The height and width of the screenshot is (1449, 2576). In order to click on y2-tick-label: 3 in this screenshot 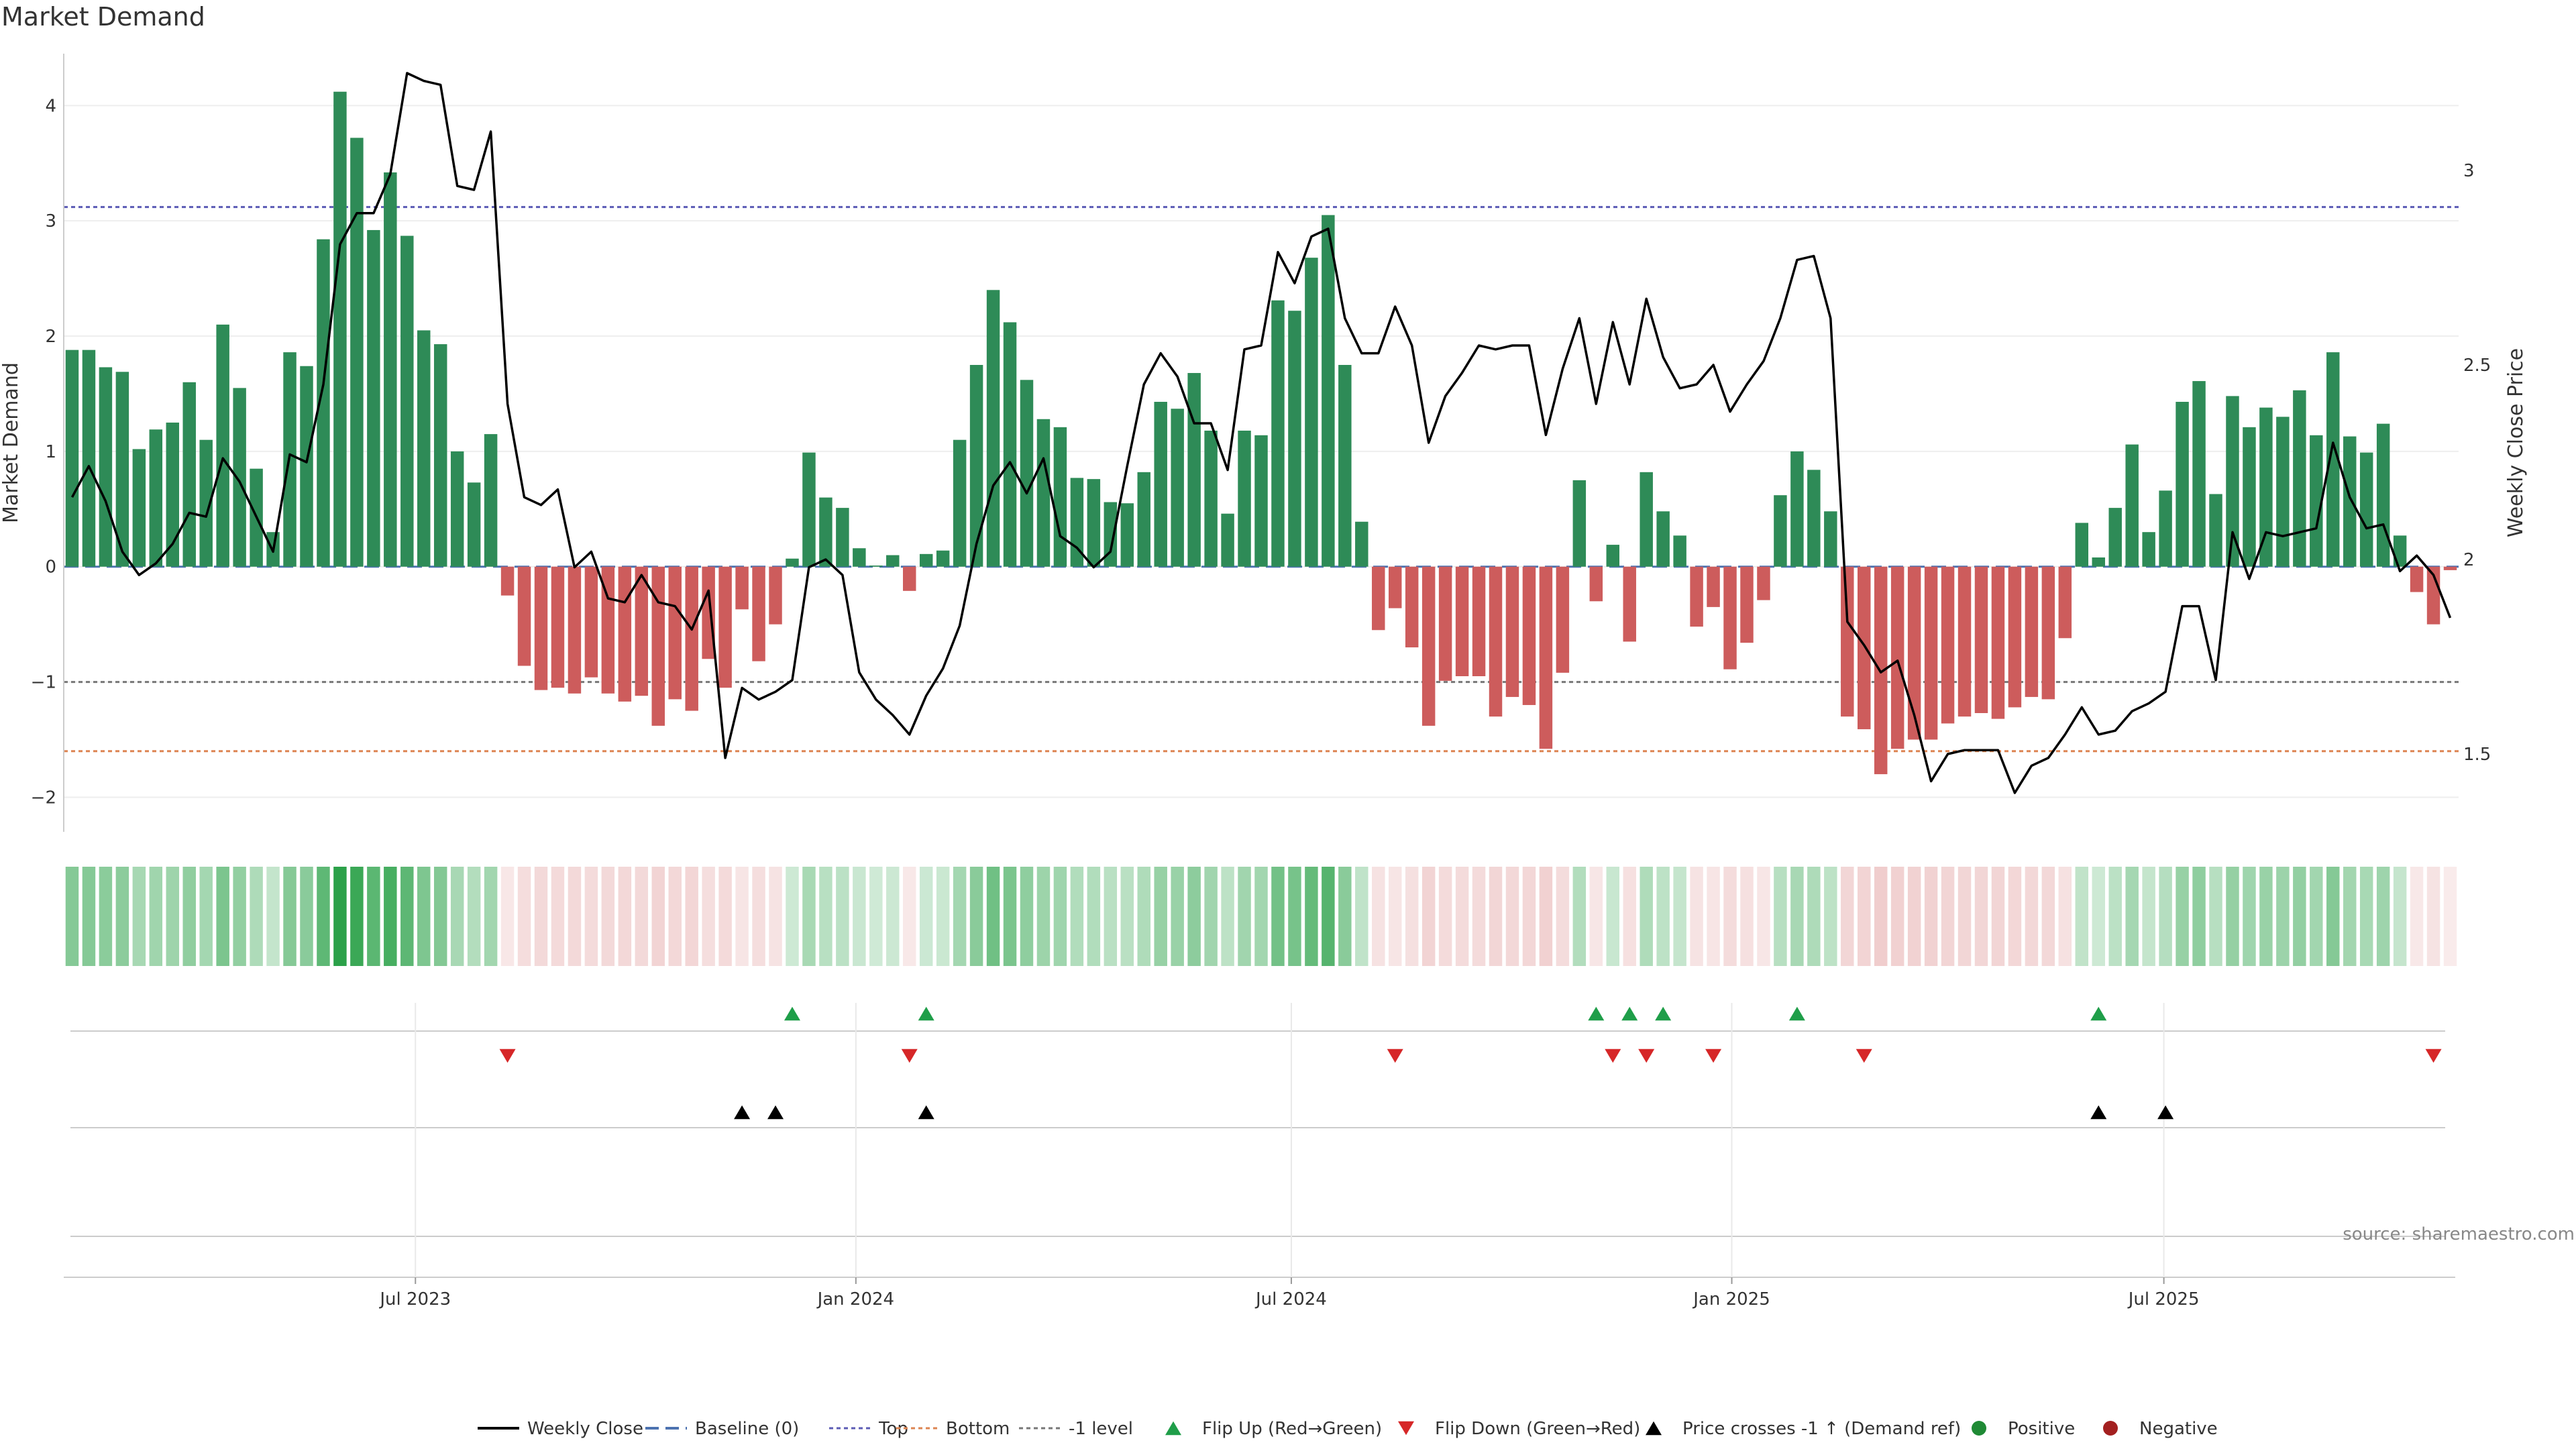, I will do `click(2469, 171)`.